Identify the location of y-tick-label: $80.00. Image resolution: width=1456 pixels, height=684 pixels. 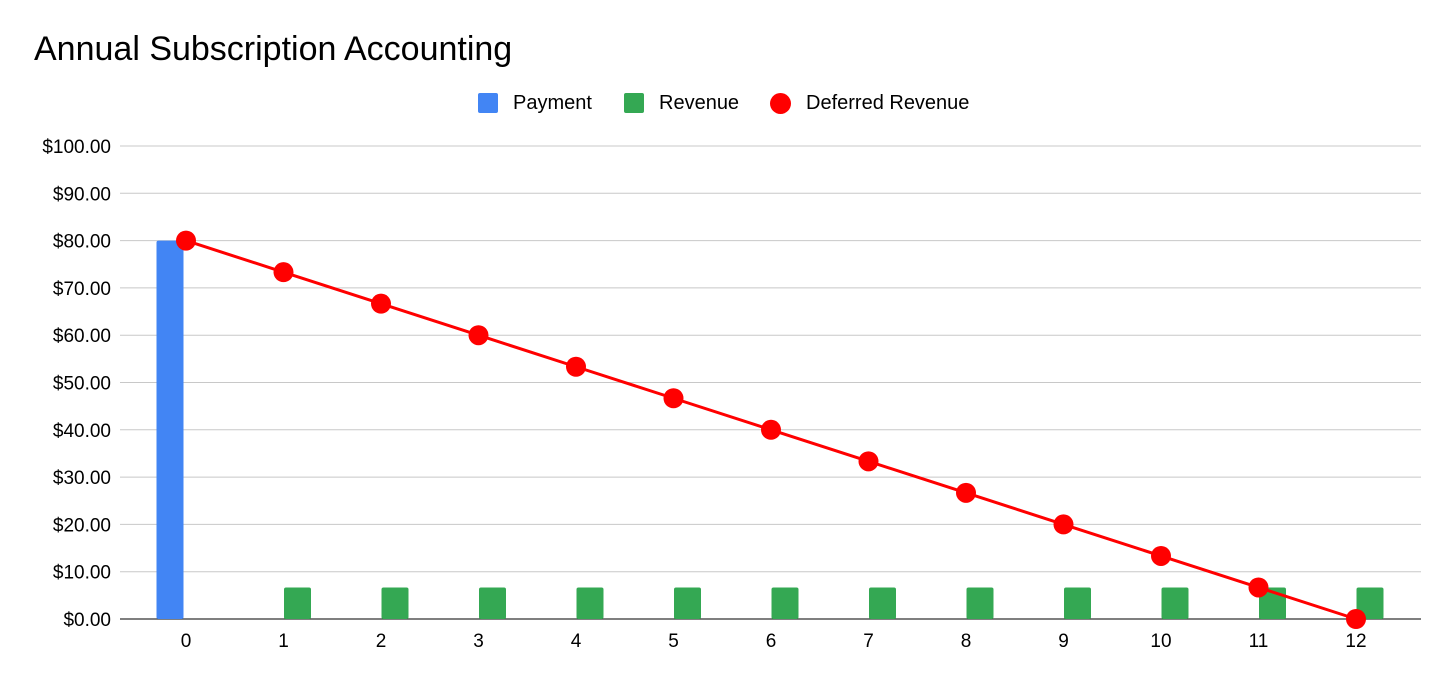
(82, 242).